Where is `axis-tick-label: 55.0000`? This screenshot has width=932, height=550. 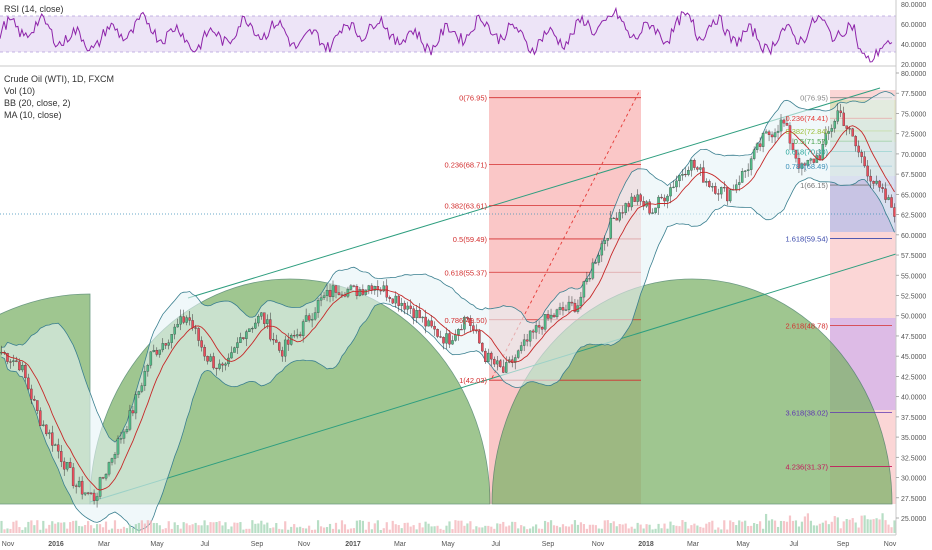 axis-tick-label: 55.0000 is located at coordinates (913, 276).